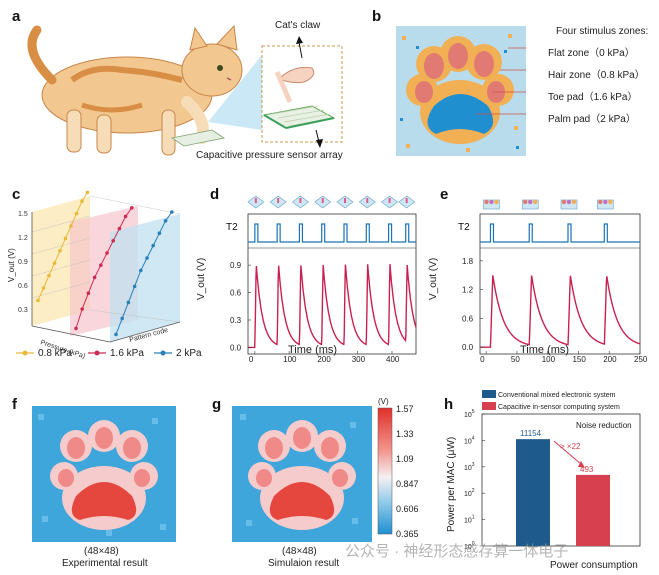 The width and height of the screenshot is (659, 575). What do you see at coordinates (549, 359) in the screenshot?
I see `e-xtick-2: 100` at bounding box center [549, 359].